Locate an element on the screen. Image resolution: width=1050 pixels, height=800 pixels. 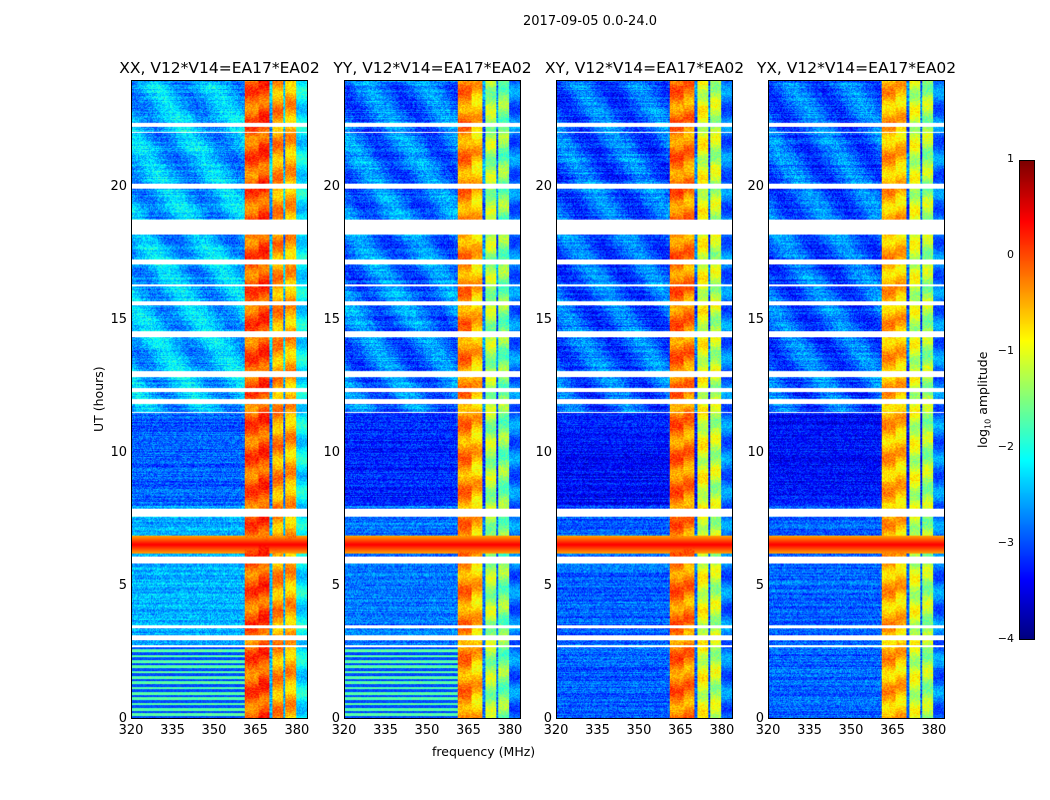
spectrogram-xy is located at coordinates (644, 399).